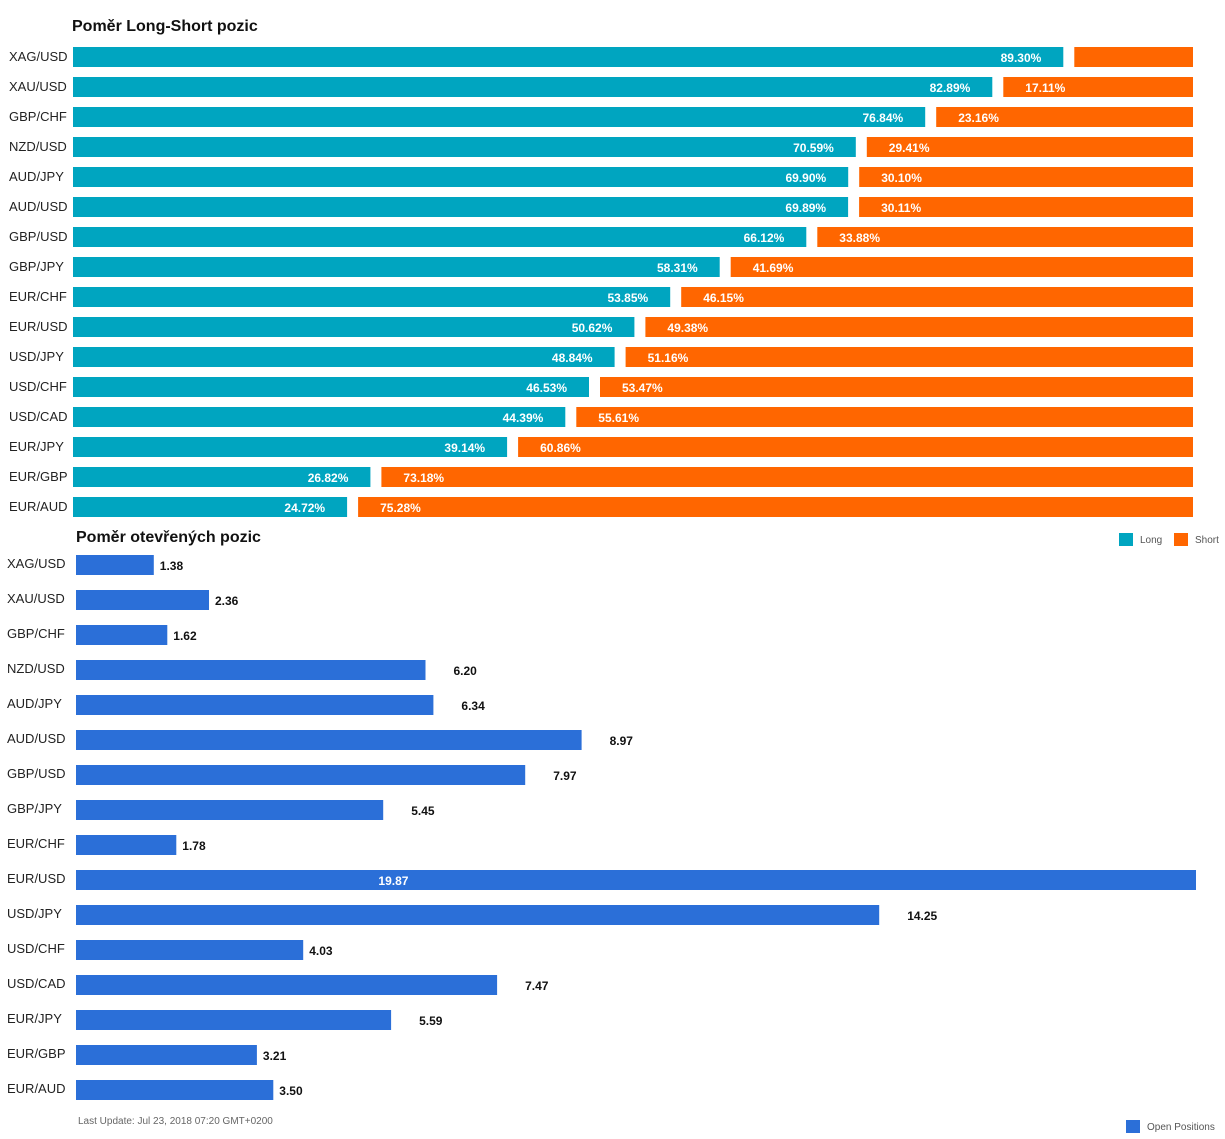 The height and width of the screenshot is (1139, 1225). What do you see at coordinates (636, 880) in the screenshot?
I see `op-bar-eur-usd` at bounding box center [636, 880].